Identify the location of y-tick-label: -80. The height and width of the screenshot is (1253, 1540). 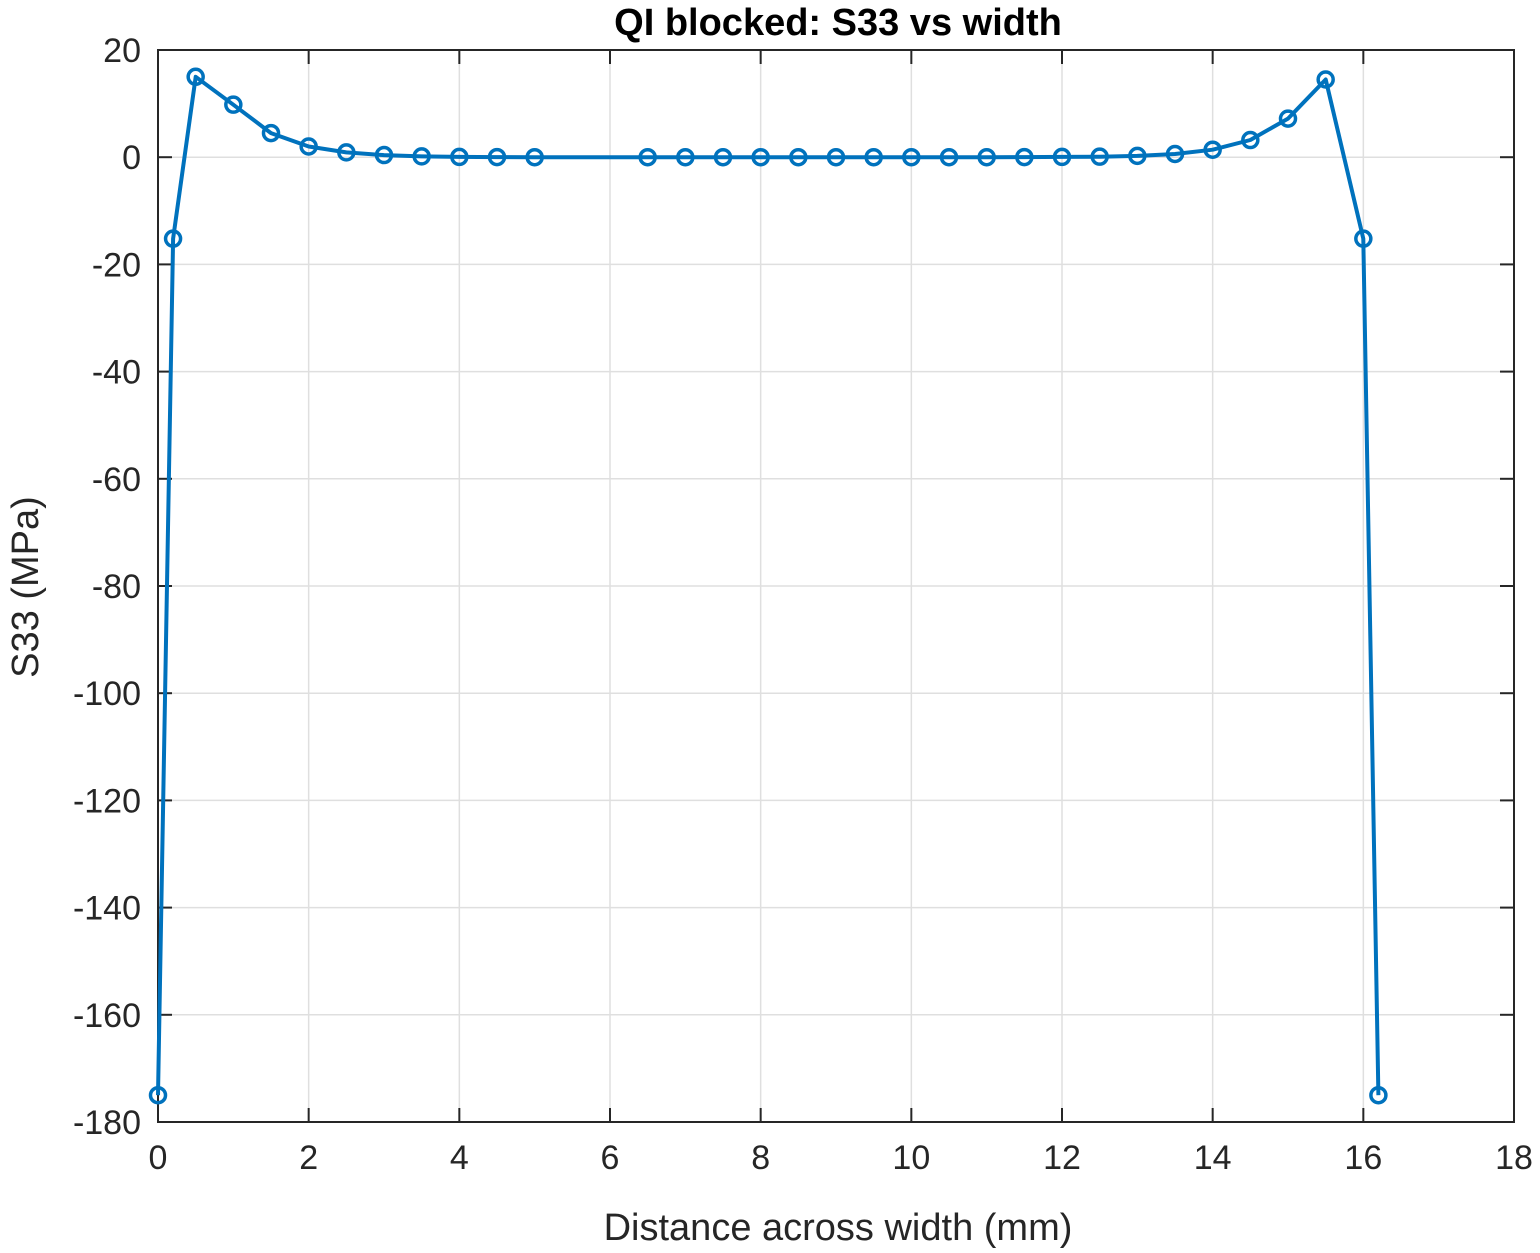
(116, 587).